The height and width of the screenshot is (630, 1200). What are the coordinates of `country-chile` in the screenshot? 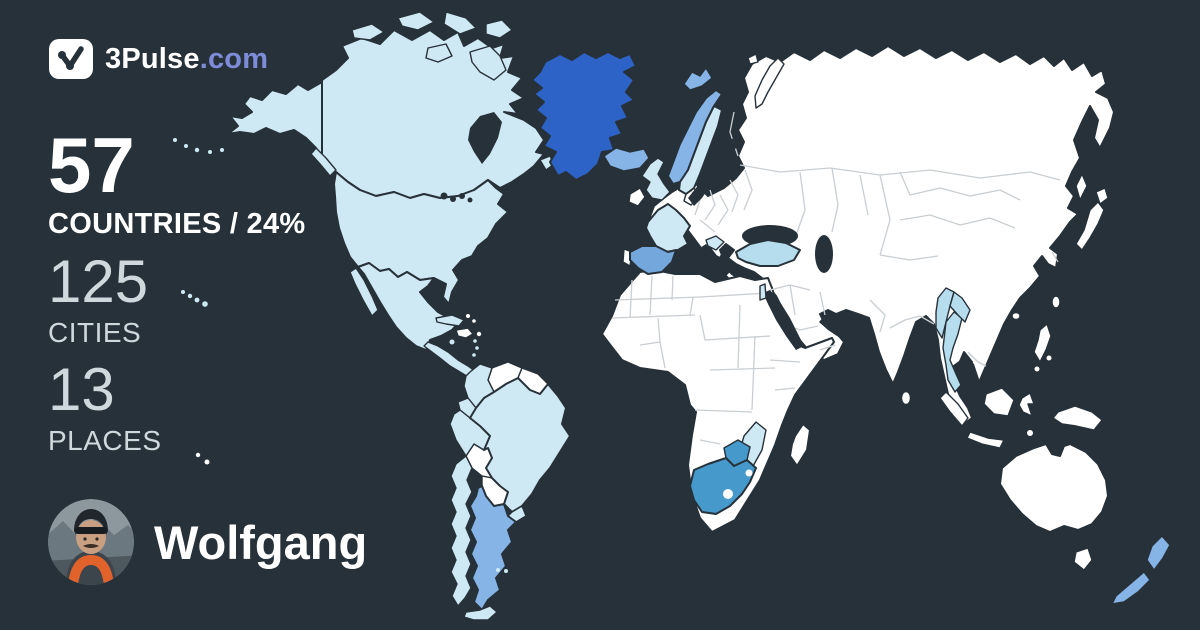 It's located at (461, 531).